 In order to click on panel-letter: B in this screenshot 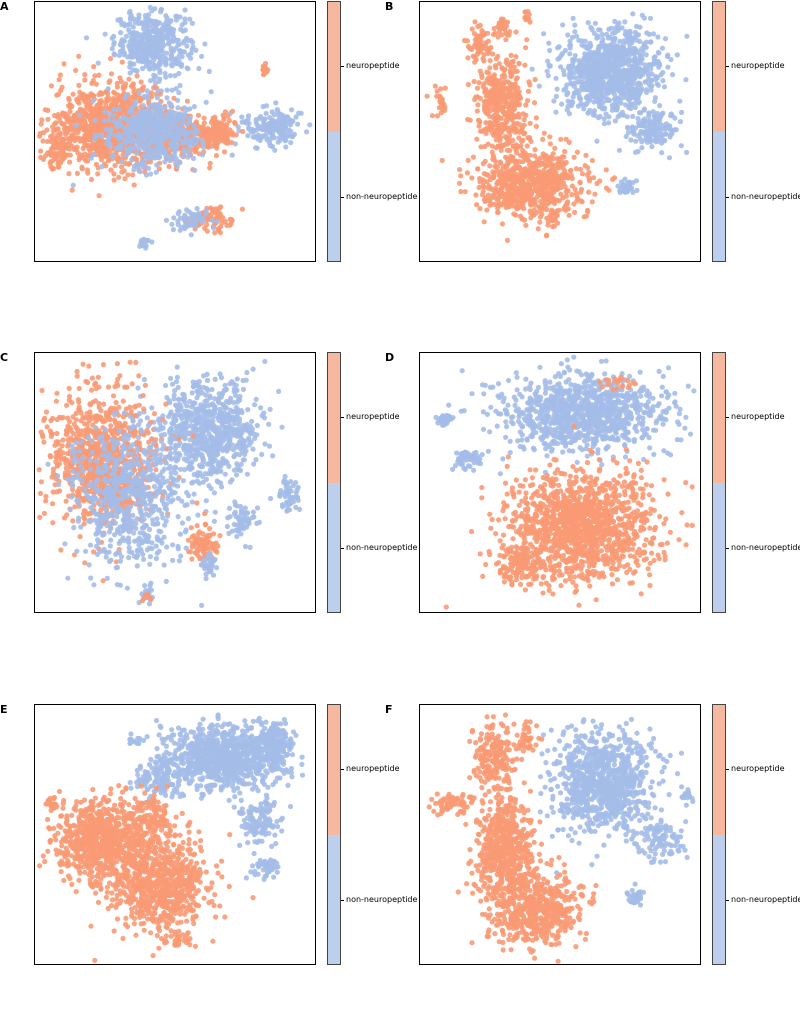, I will do `click(389, 6)`.